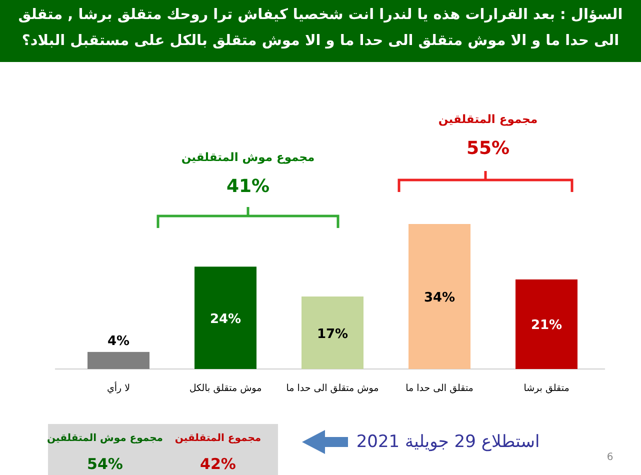 The height and width of the screenshot is (475, 641). I want to click on data-label: 21%, so click(546, 326).